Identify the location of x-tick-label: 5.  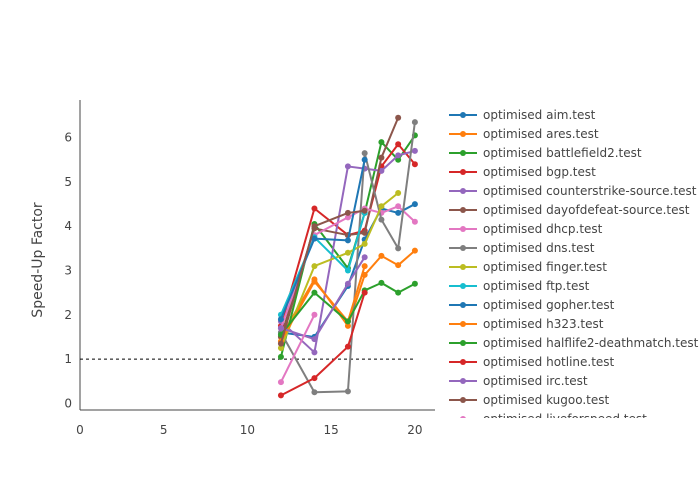
(164, 430).